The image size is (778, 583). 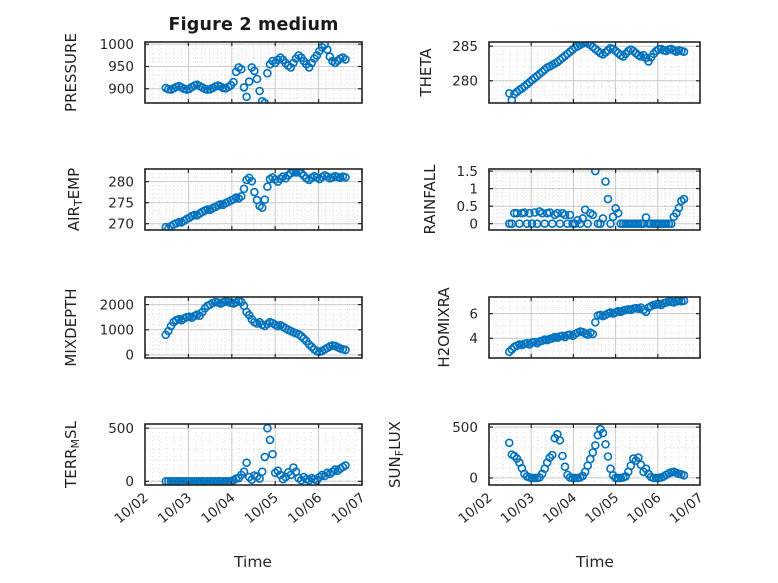 What do you see at coordinates (518, 508) in the screenshot?
I see `x-tick-label: 10/03` at bounding box center [518, 508].